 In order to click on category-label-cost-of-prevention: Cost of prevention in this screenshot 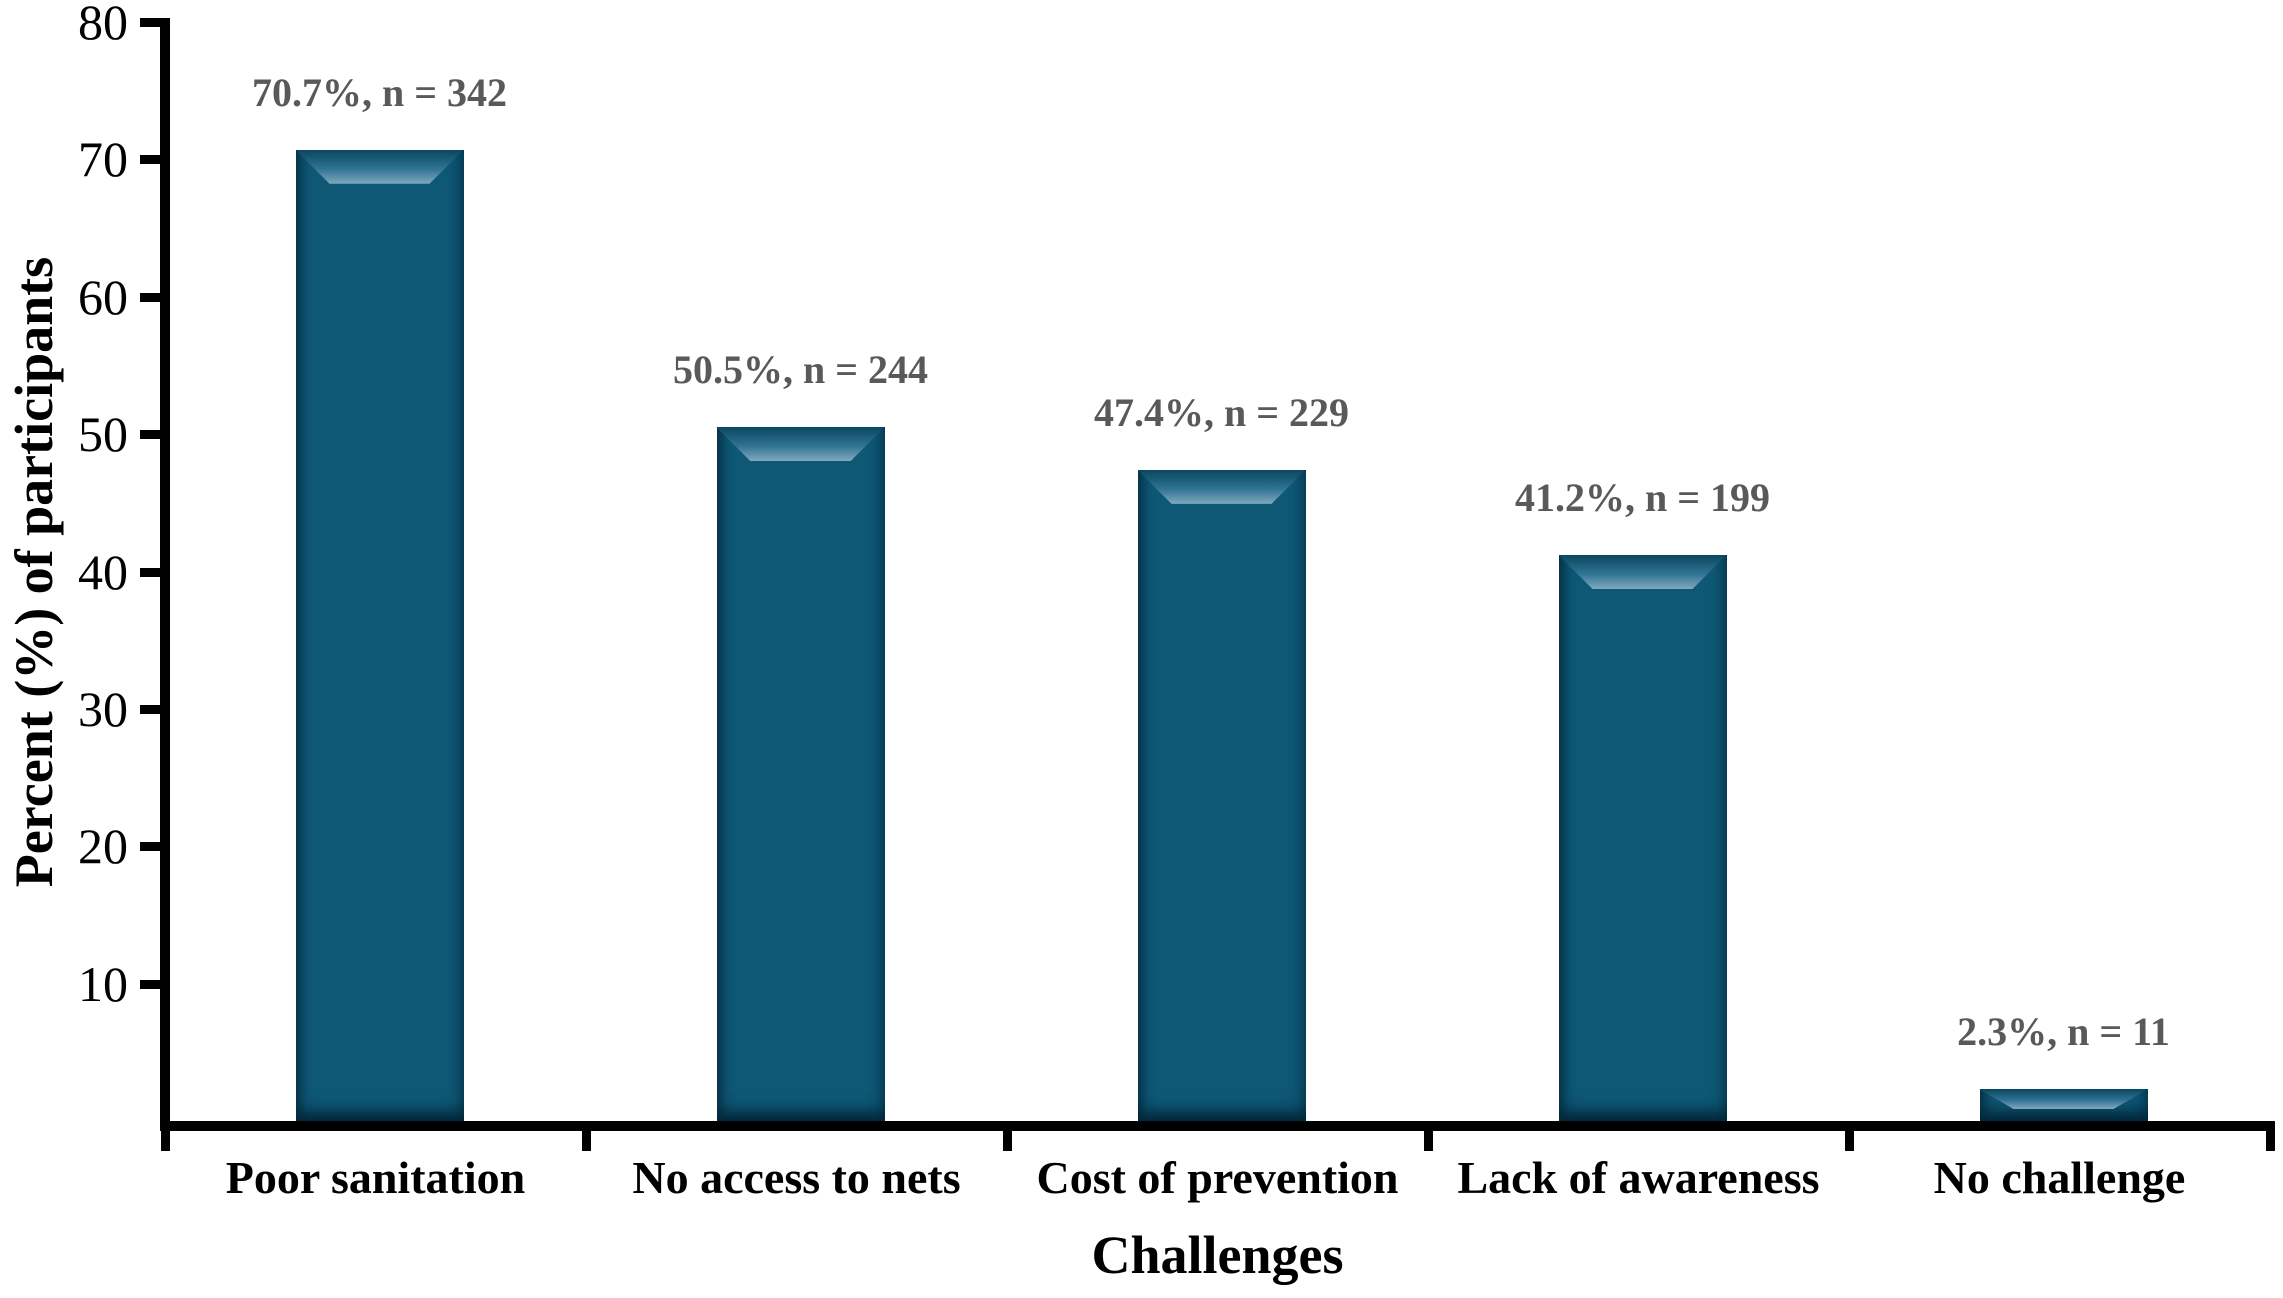, I will do `click(1217, 1177)`.